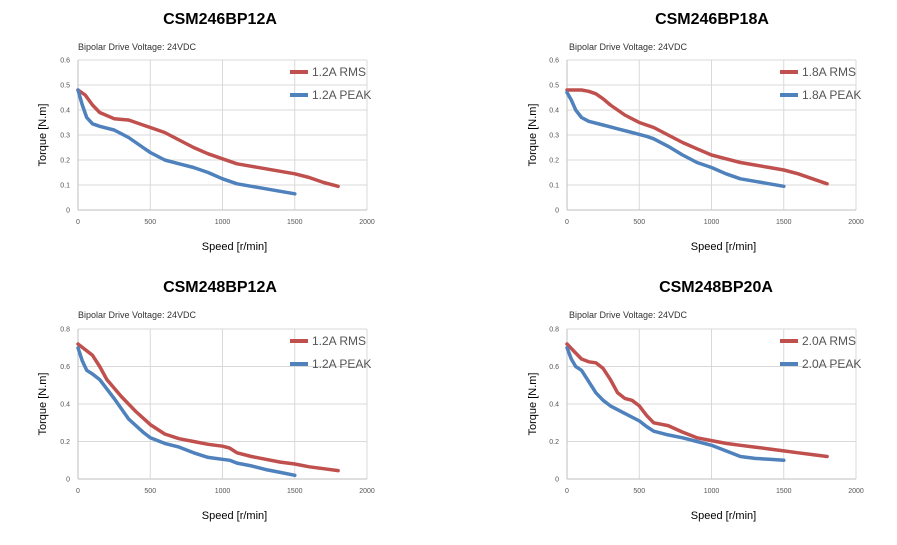  Describe the element at coordinates (716, 287) in the screenshot. I see `chart-title: CSM248BP20A` at that location.